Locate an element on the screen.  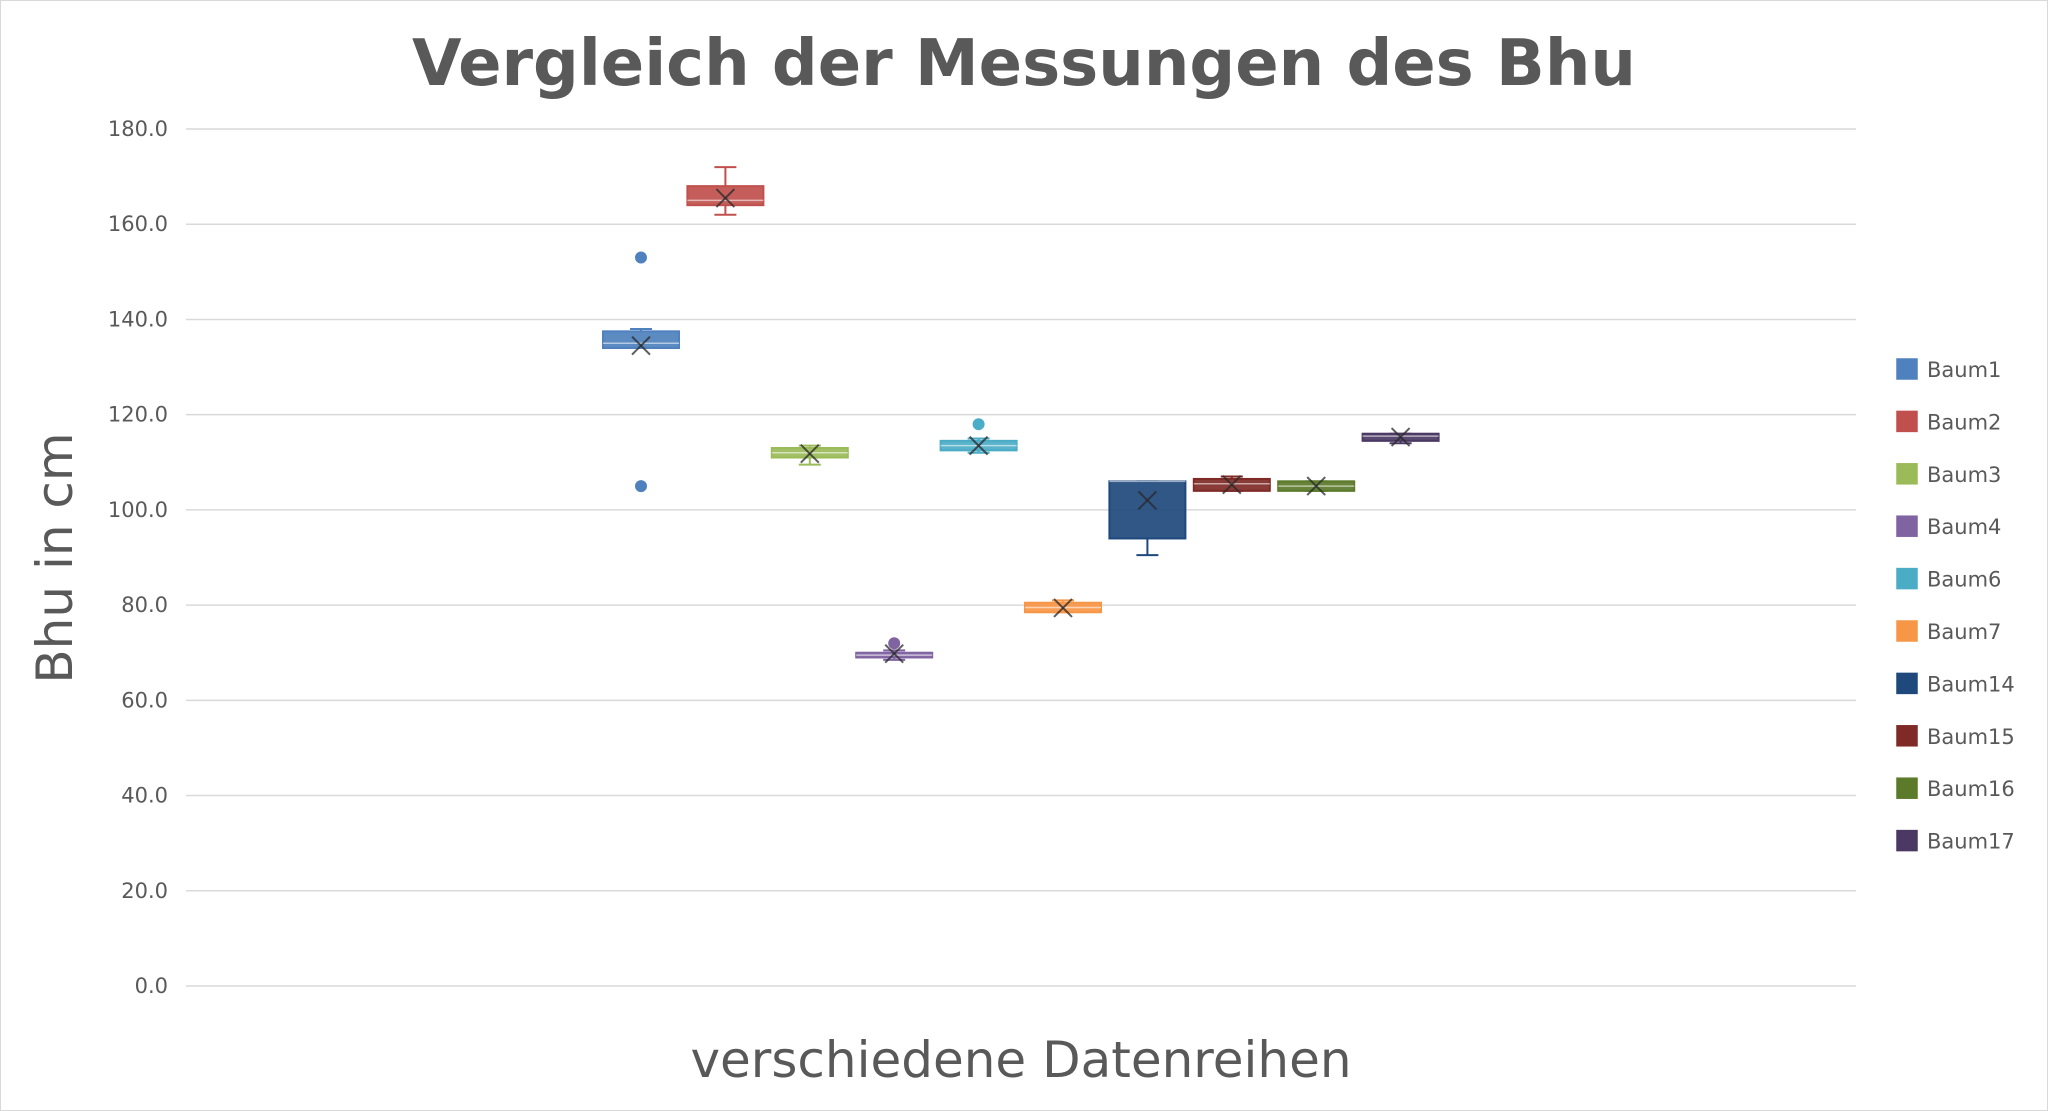
box-baum2 is located at coordinates (725, 191).